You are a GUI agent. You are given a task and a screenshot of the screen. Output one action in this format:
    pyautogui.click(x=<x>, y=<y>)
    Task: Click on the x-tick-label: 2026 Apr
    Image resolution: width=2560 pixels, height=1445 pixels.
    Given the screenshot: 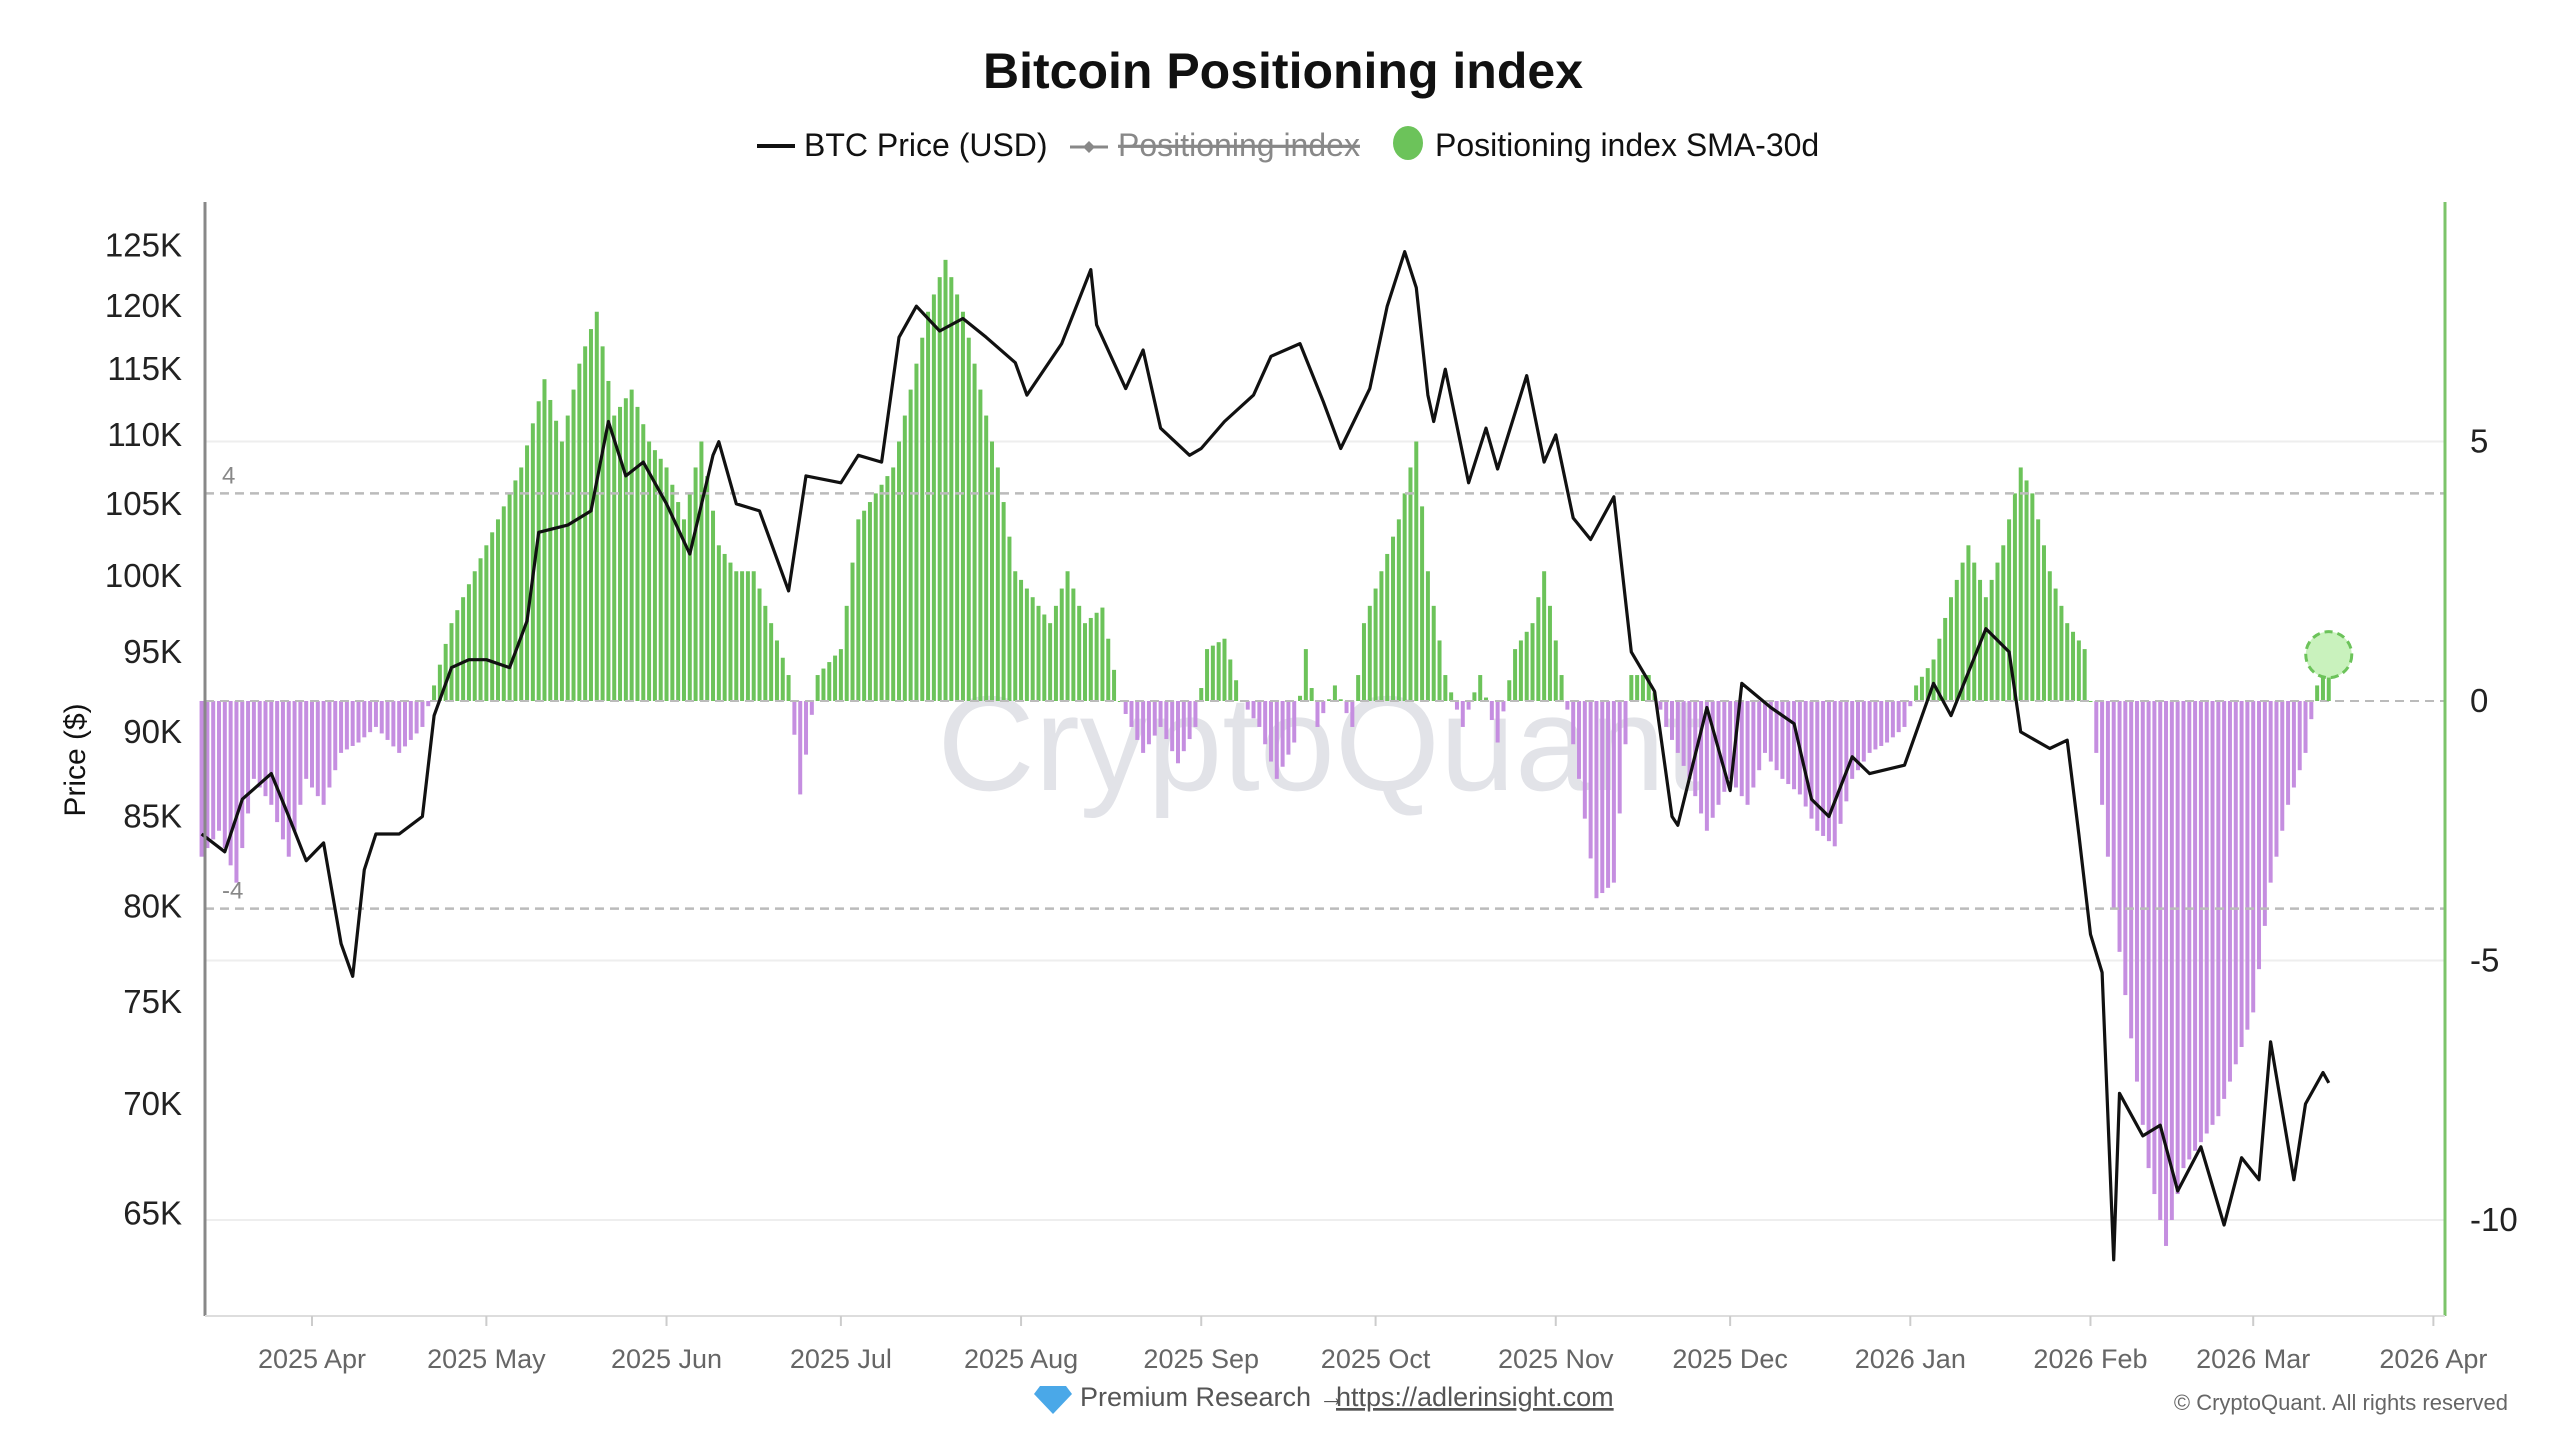 What is the action you would take?
    pyautogui.click(x=2433, y=1359)
    